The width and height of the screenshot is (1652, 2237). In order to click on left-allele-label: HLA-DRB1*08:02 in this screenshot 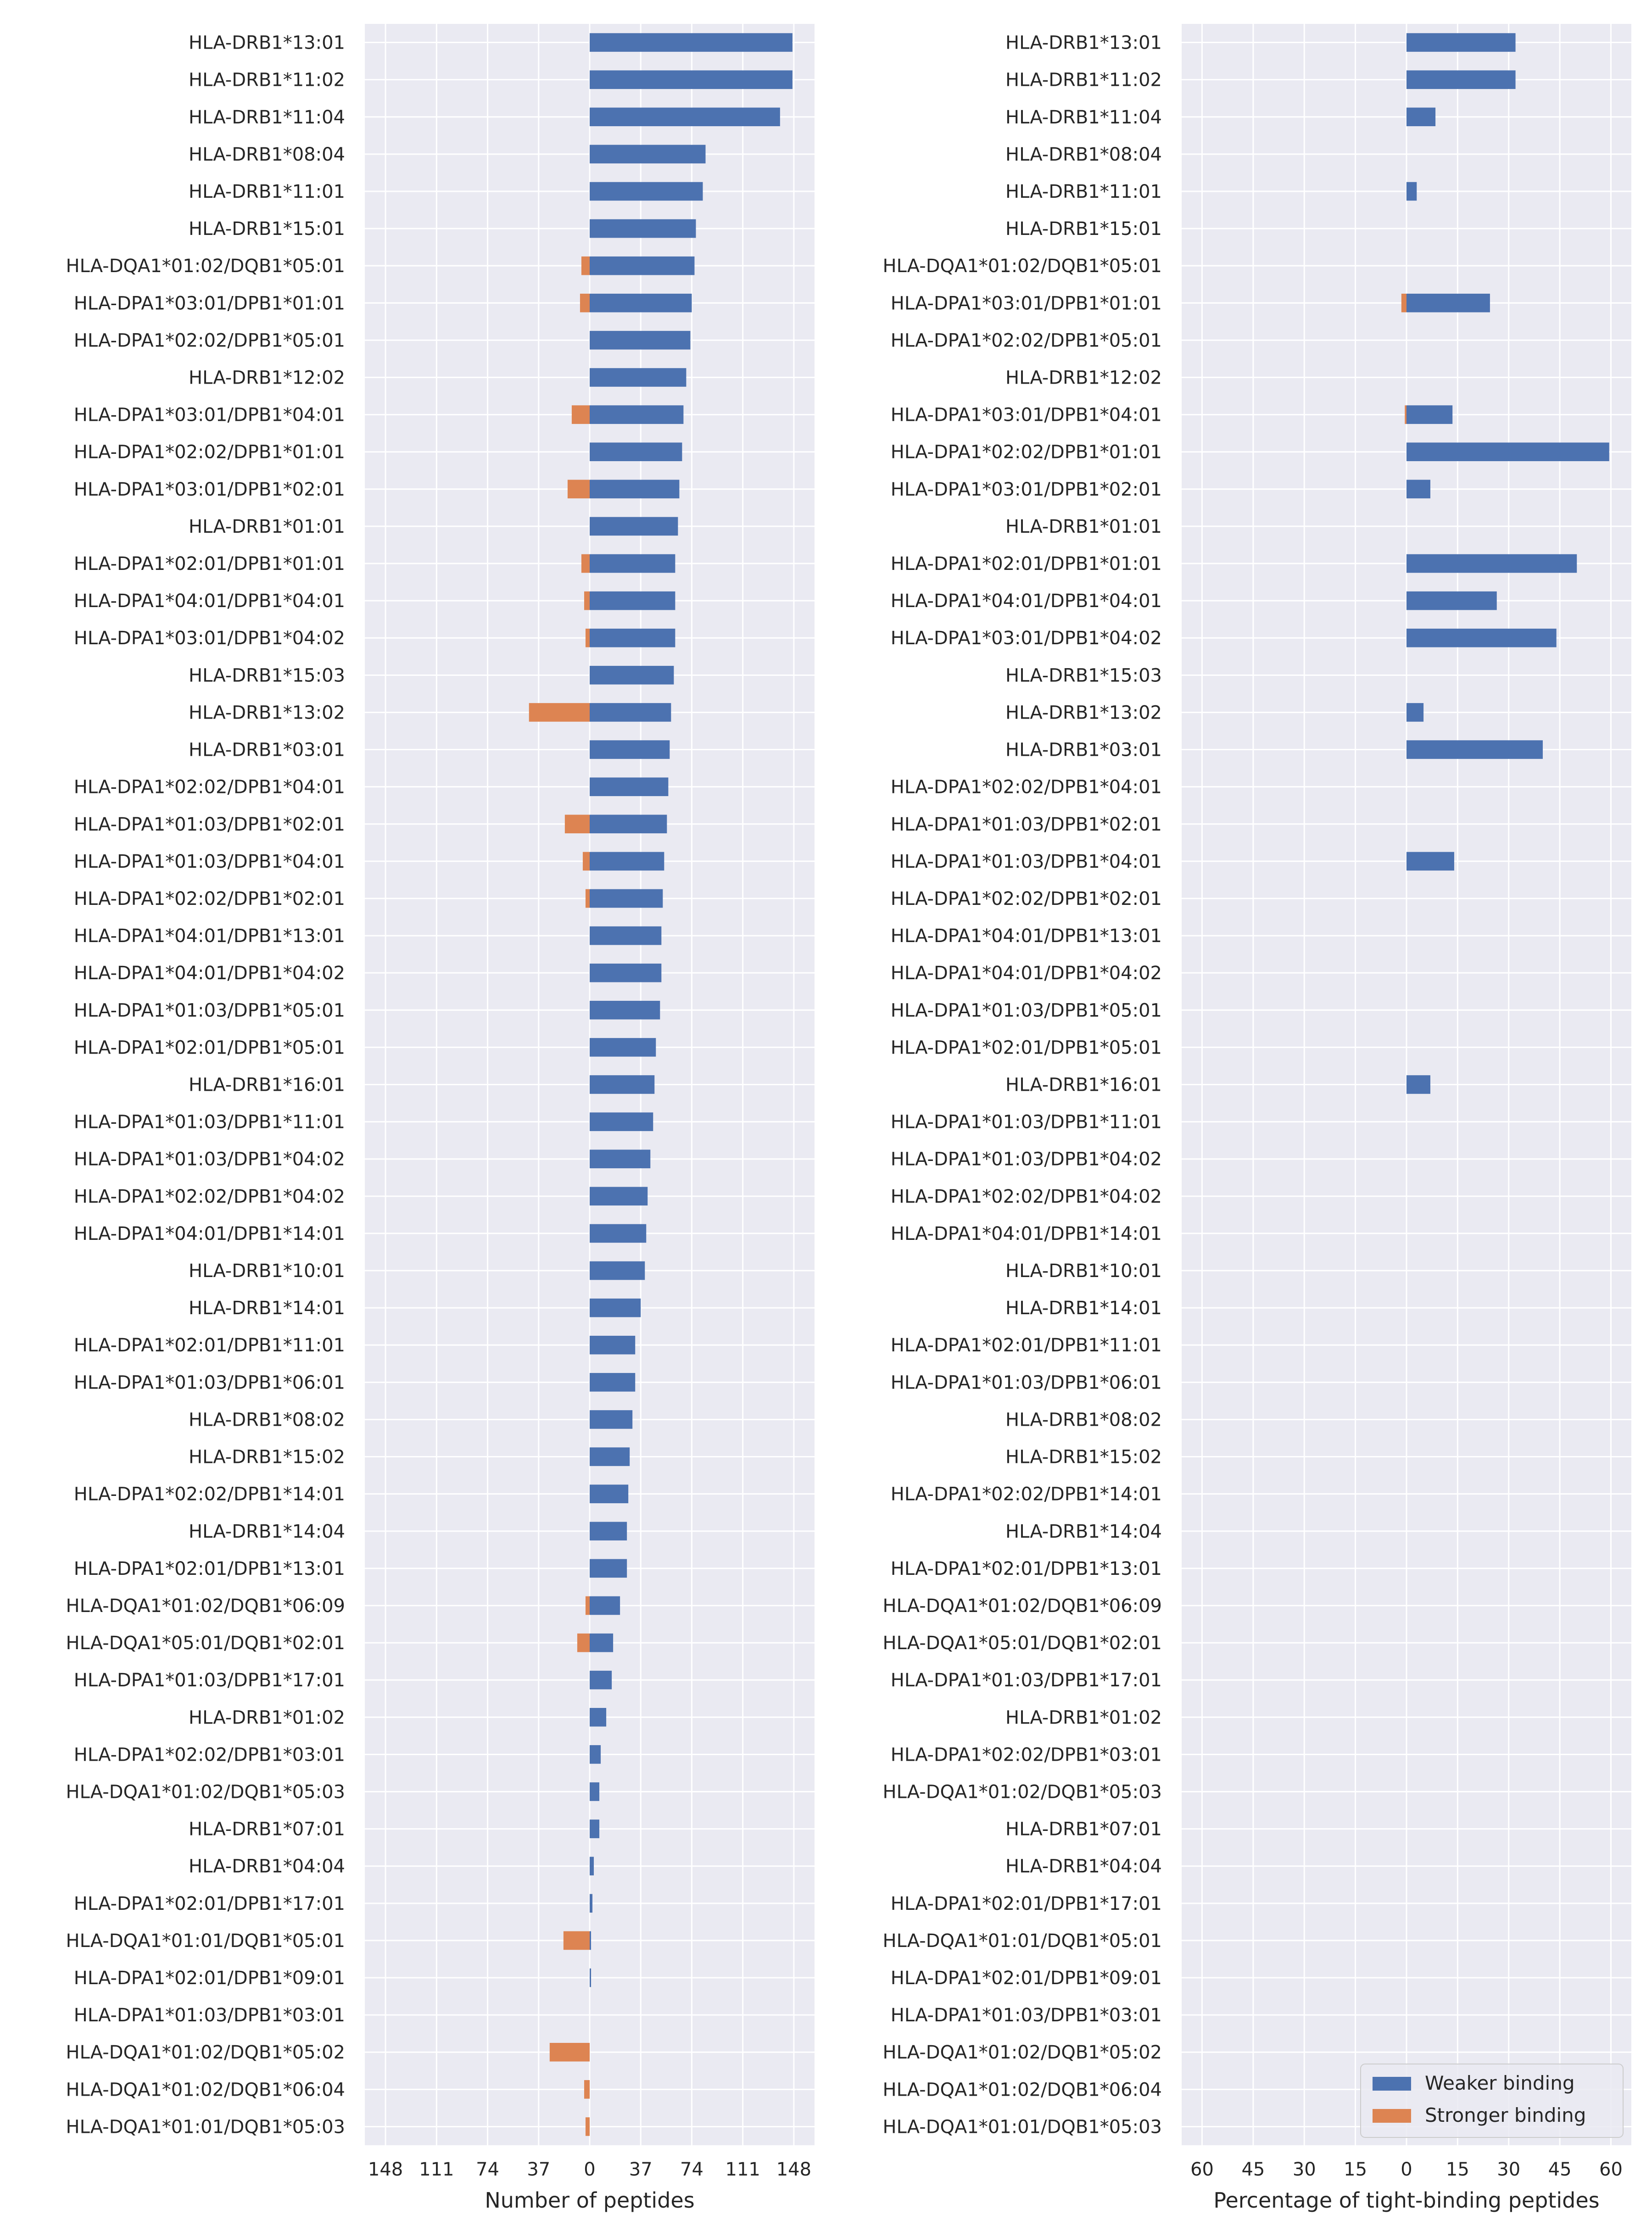, I will do `click(267, 1419)`.